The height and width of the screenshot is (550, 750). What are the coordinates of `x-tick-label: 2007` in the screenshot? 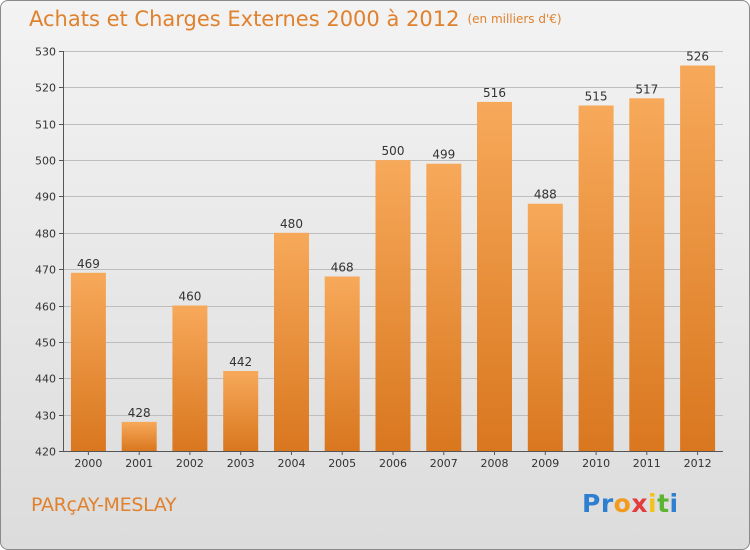 It's located at (444, 463).